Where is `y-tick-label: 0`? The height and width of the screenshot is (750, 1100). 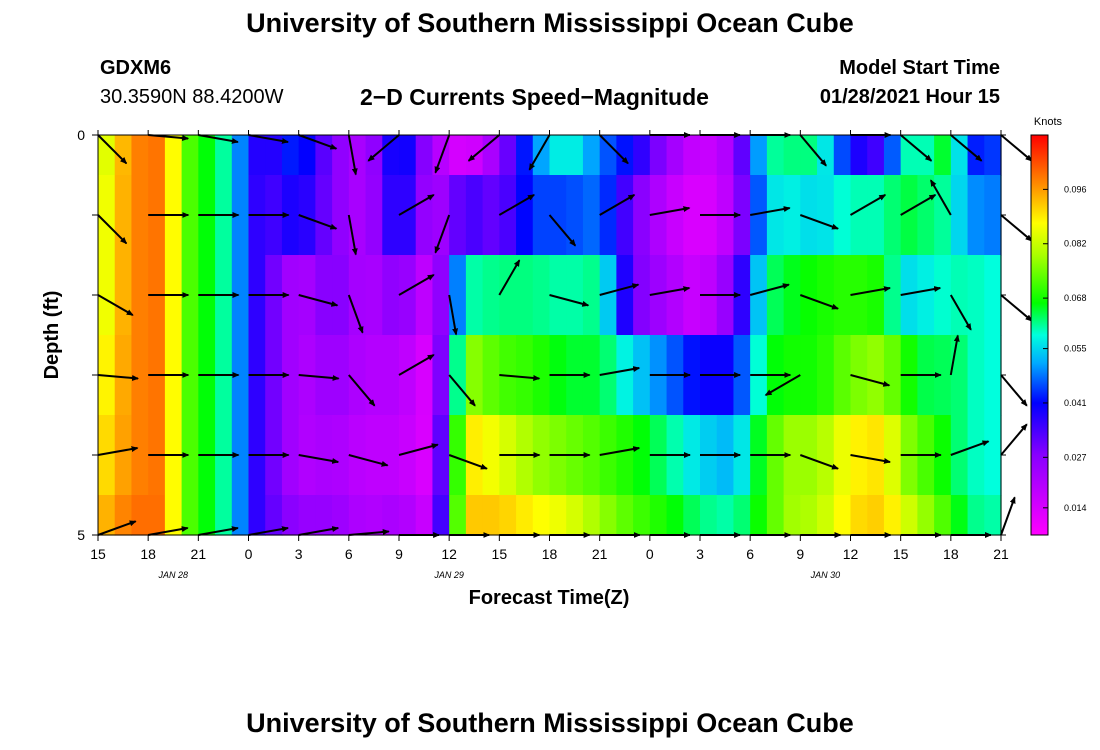 y-tick-label: 0 is located at coordinates (81, 135).